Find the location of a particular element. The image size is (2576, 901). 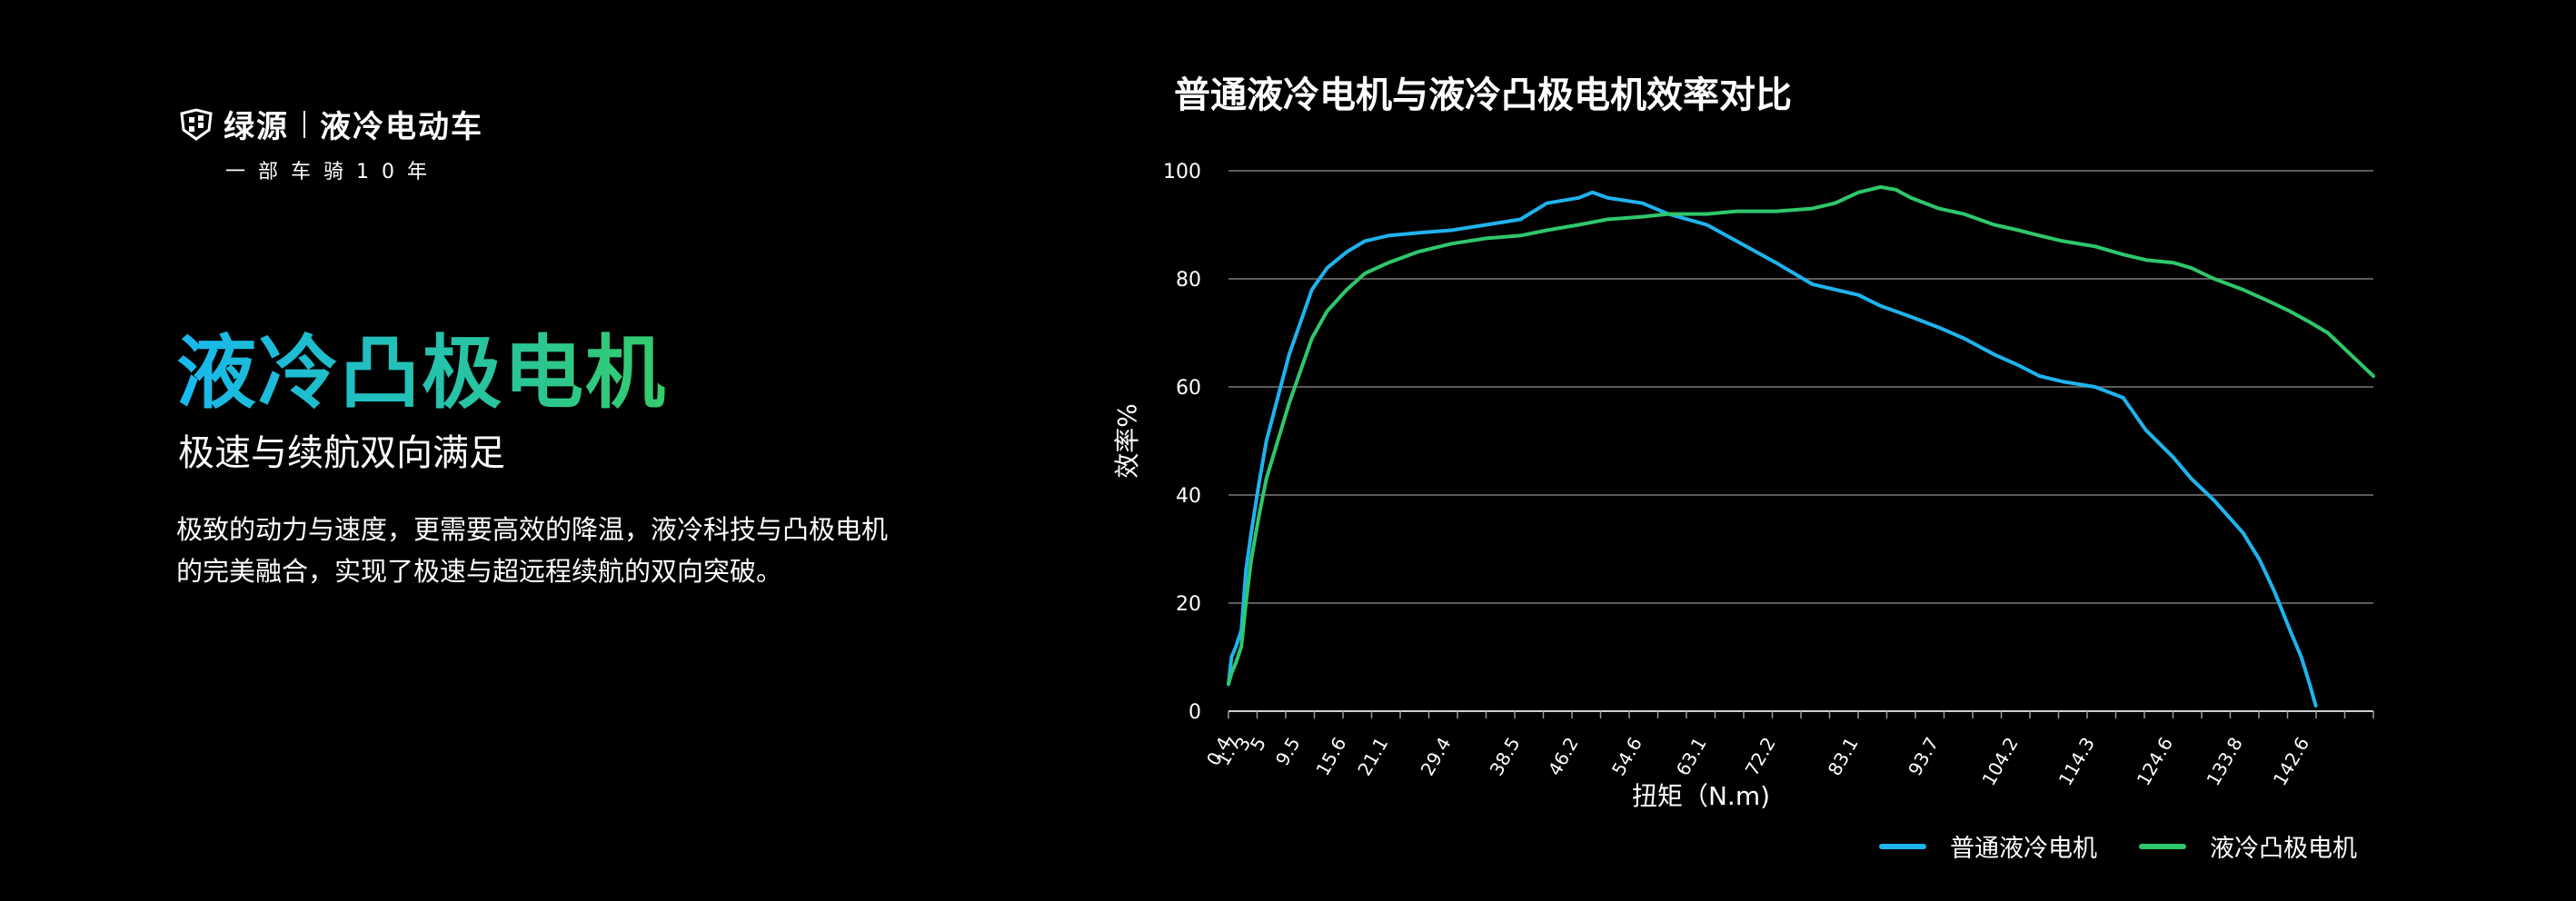

y-tick-label: 80 is located at coordinates (1188, 280).